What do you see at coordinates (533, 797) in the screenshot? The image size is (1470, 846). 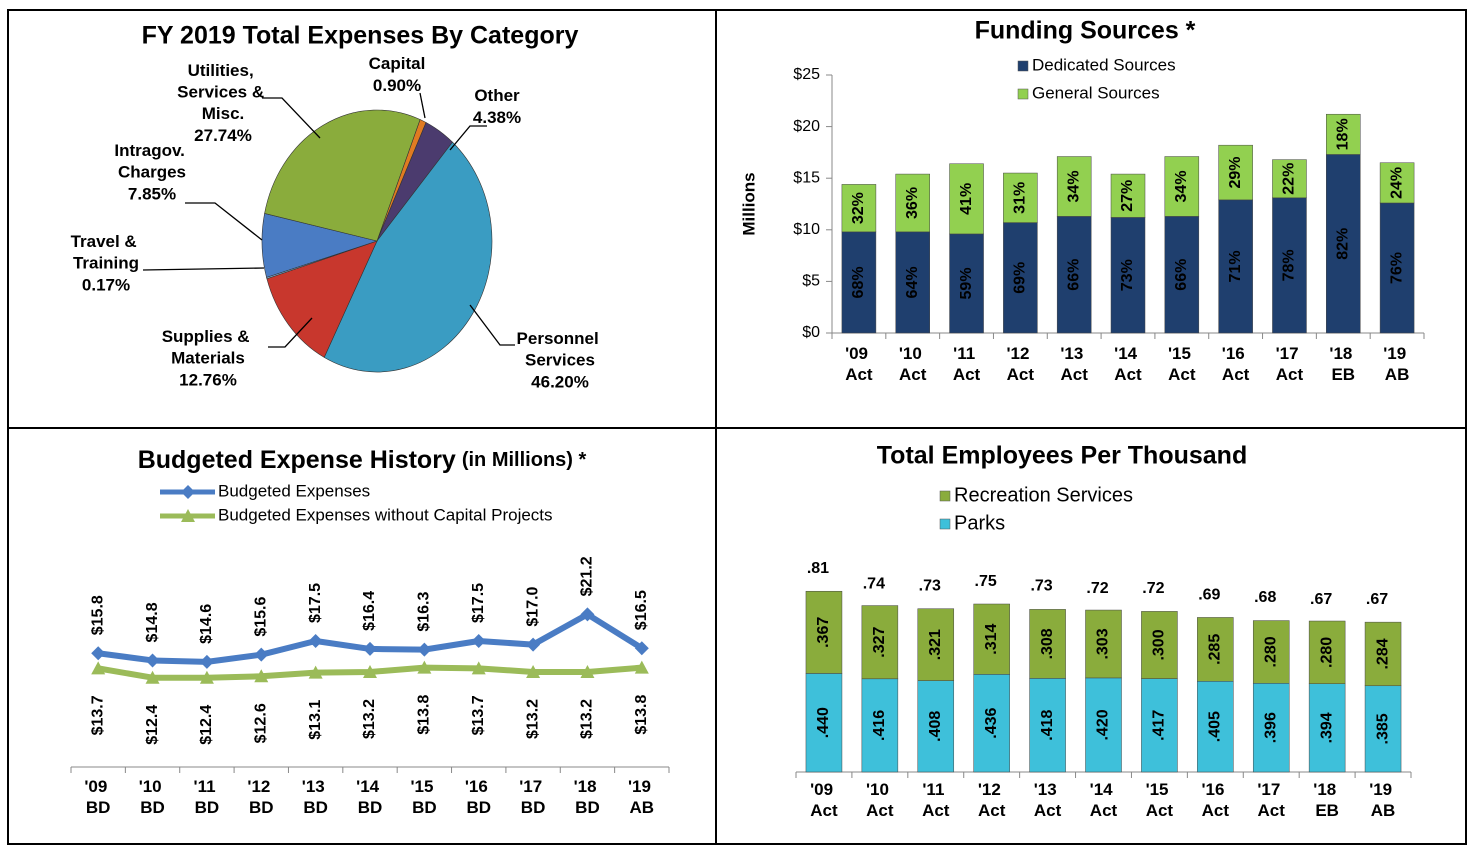 I see `x-tick-label: '17 BD` at bounding box center [533, 797].